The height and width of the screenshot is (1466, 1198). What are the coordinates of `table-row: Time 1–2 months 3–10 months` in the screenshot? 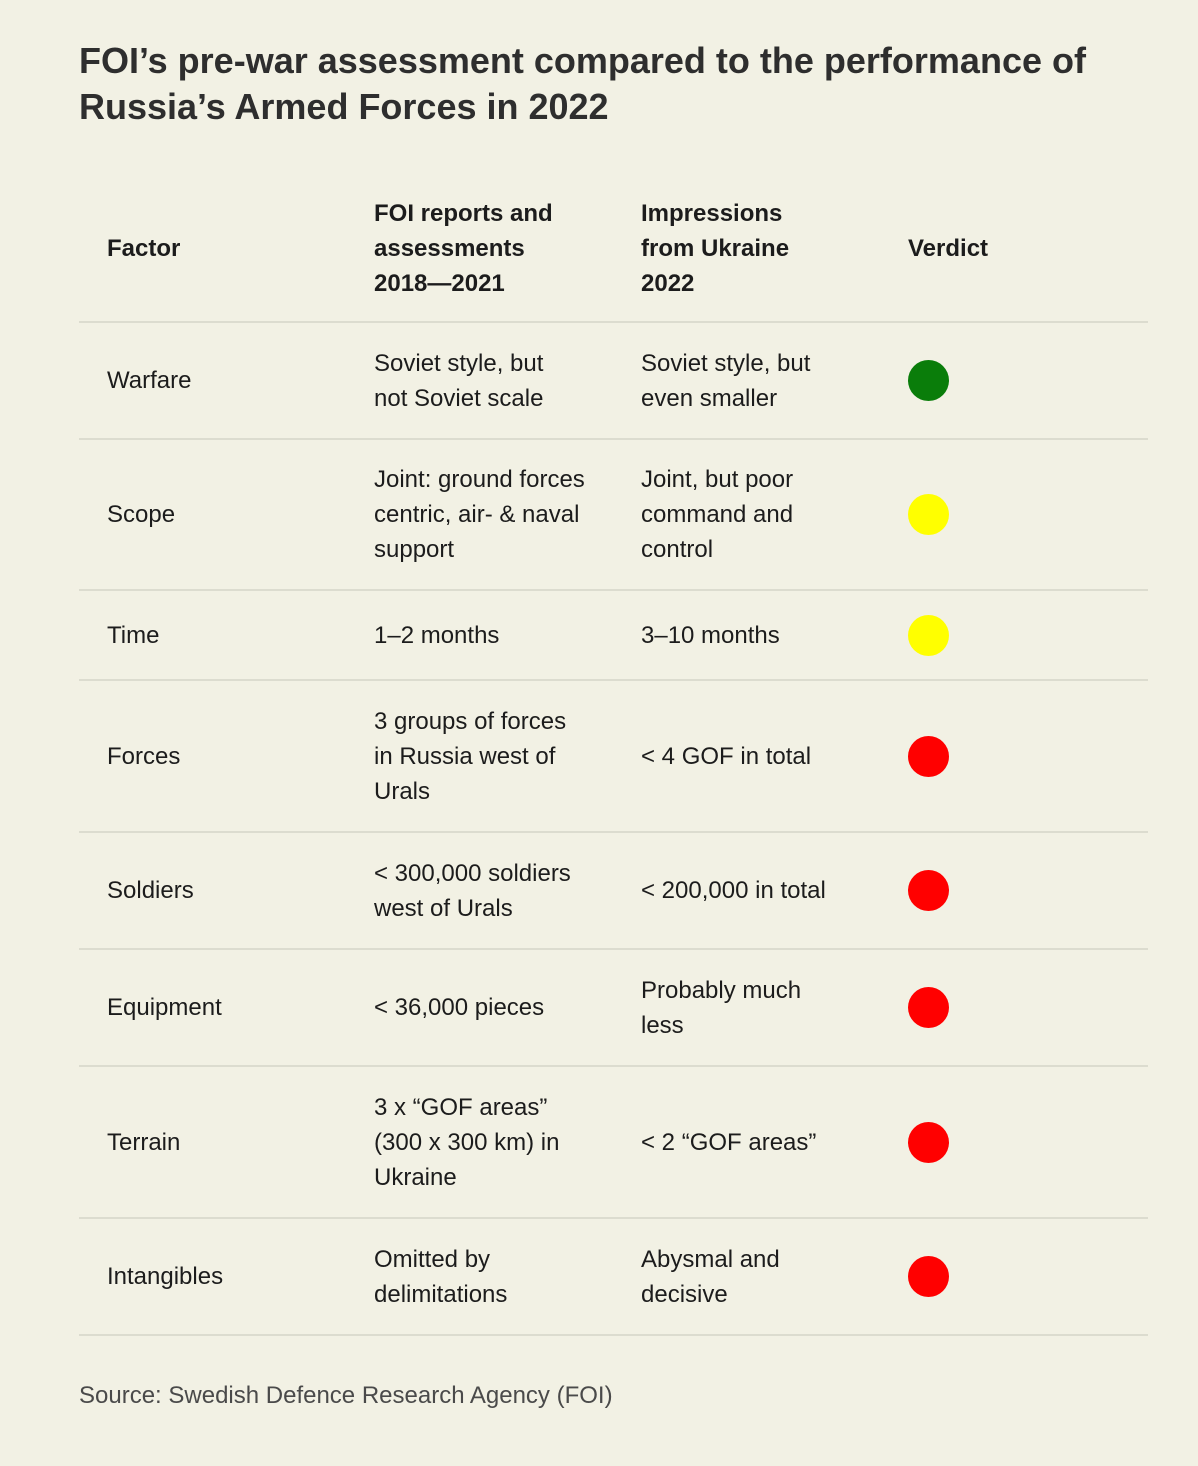 It's located at (613, 636).